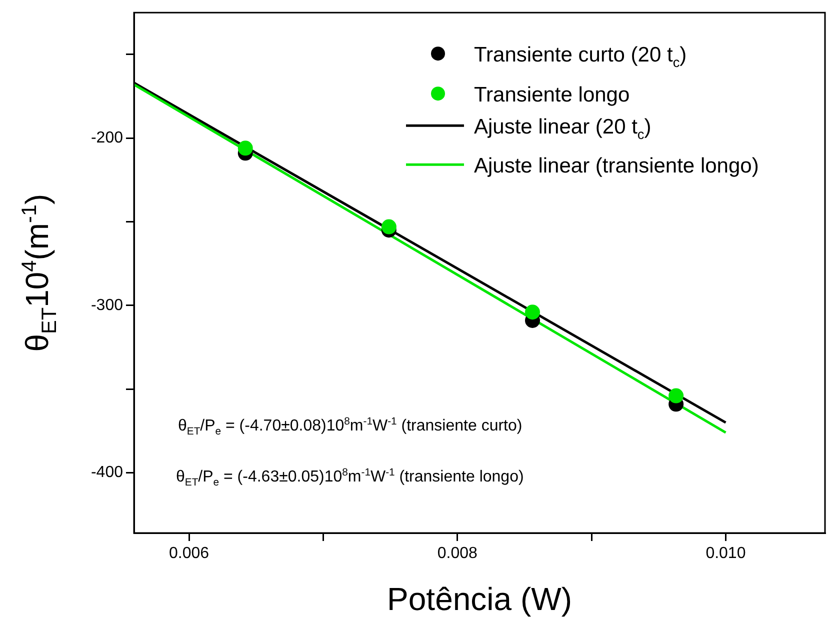 The image size is (833, 619). Describe the element at coordinates (616, 166) in the screenshot. I see `legend-label: Ajuste linear (transiente longo)` at that location.